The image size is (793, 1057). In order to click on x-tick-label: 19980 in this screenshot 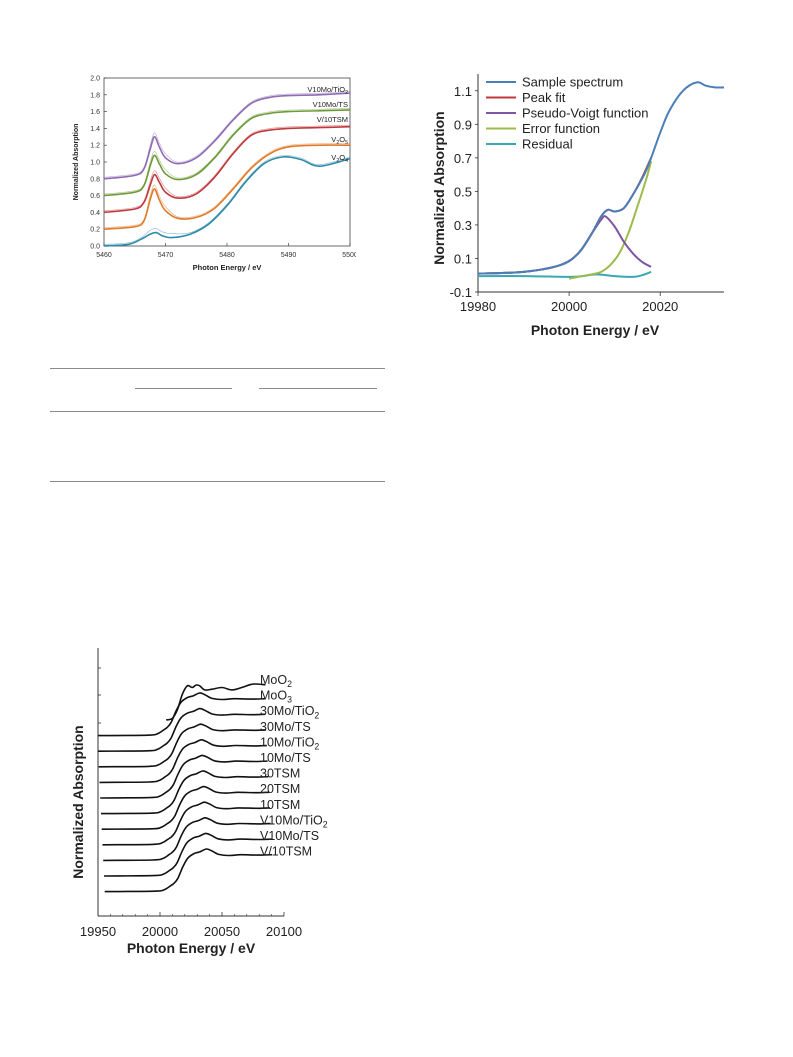, I will do `click(478, 306)`.